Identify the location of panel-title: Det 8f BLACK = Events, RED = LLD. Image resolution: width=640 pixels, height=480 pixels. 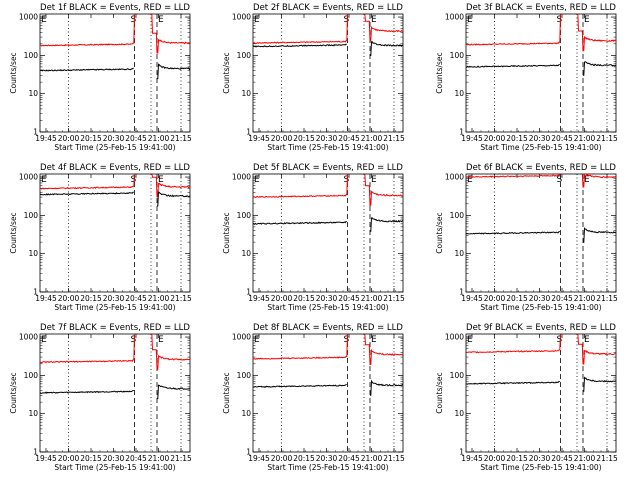
(328, 328).